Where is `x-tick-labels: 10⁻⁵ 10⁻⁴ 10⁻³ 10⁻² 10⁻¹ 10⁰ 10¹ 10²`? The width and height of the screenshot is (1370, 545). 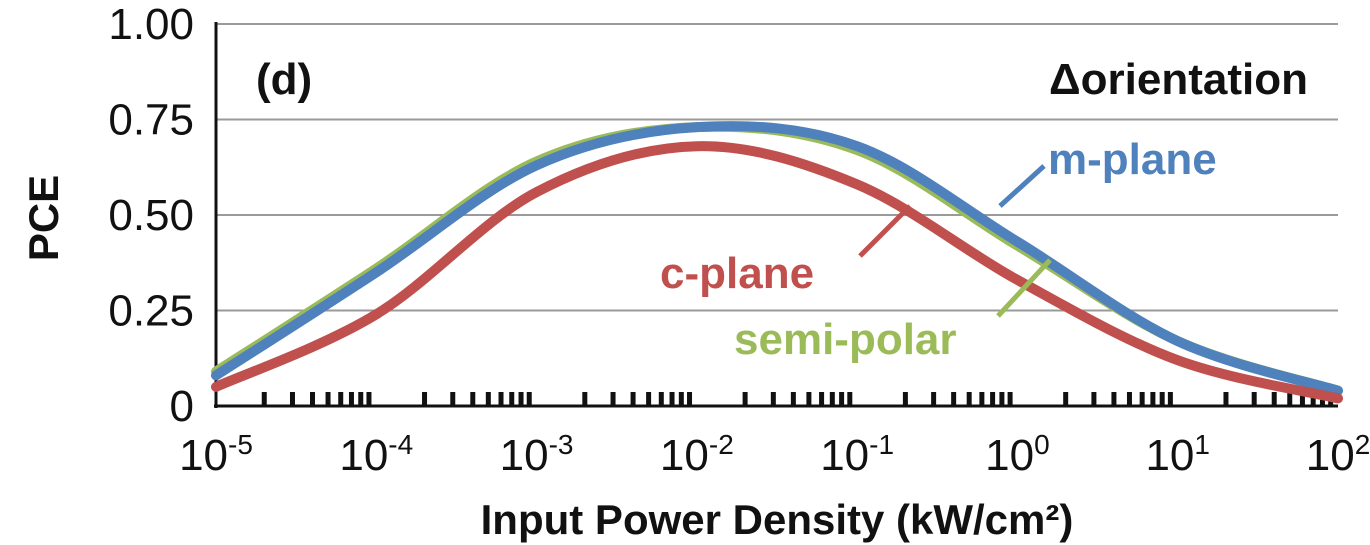
x-tick-labels: 10⁻⁵ 10⁻⁴ 10⁻³ 10⁻² 10⁻¹ 10⁰ 10¹ 10² is located at coordinates (774, 454).